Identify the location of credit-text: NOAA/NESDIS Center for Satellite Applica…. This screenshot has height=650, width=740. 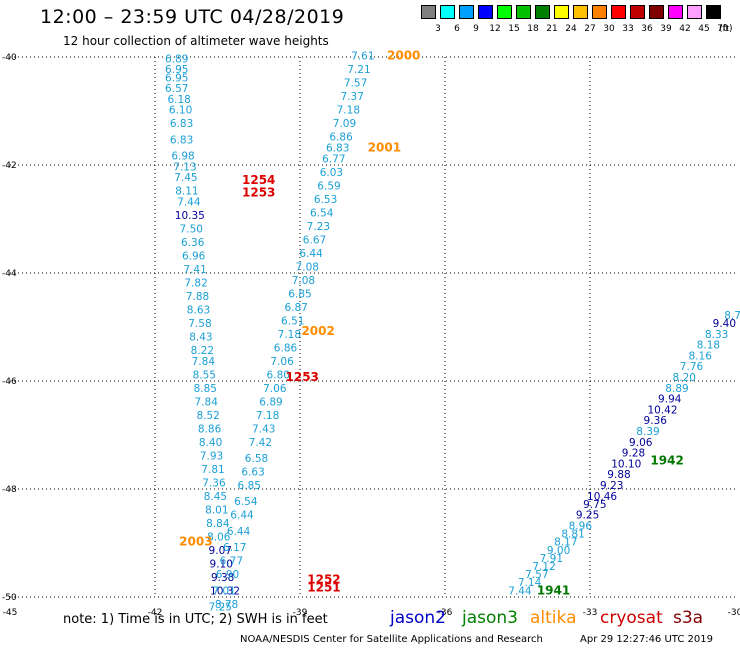
(391, 639).